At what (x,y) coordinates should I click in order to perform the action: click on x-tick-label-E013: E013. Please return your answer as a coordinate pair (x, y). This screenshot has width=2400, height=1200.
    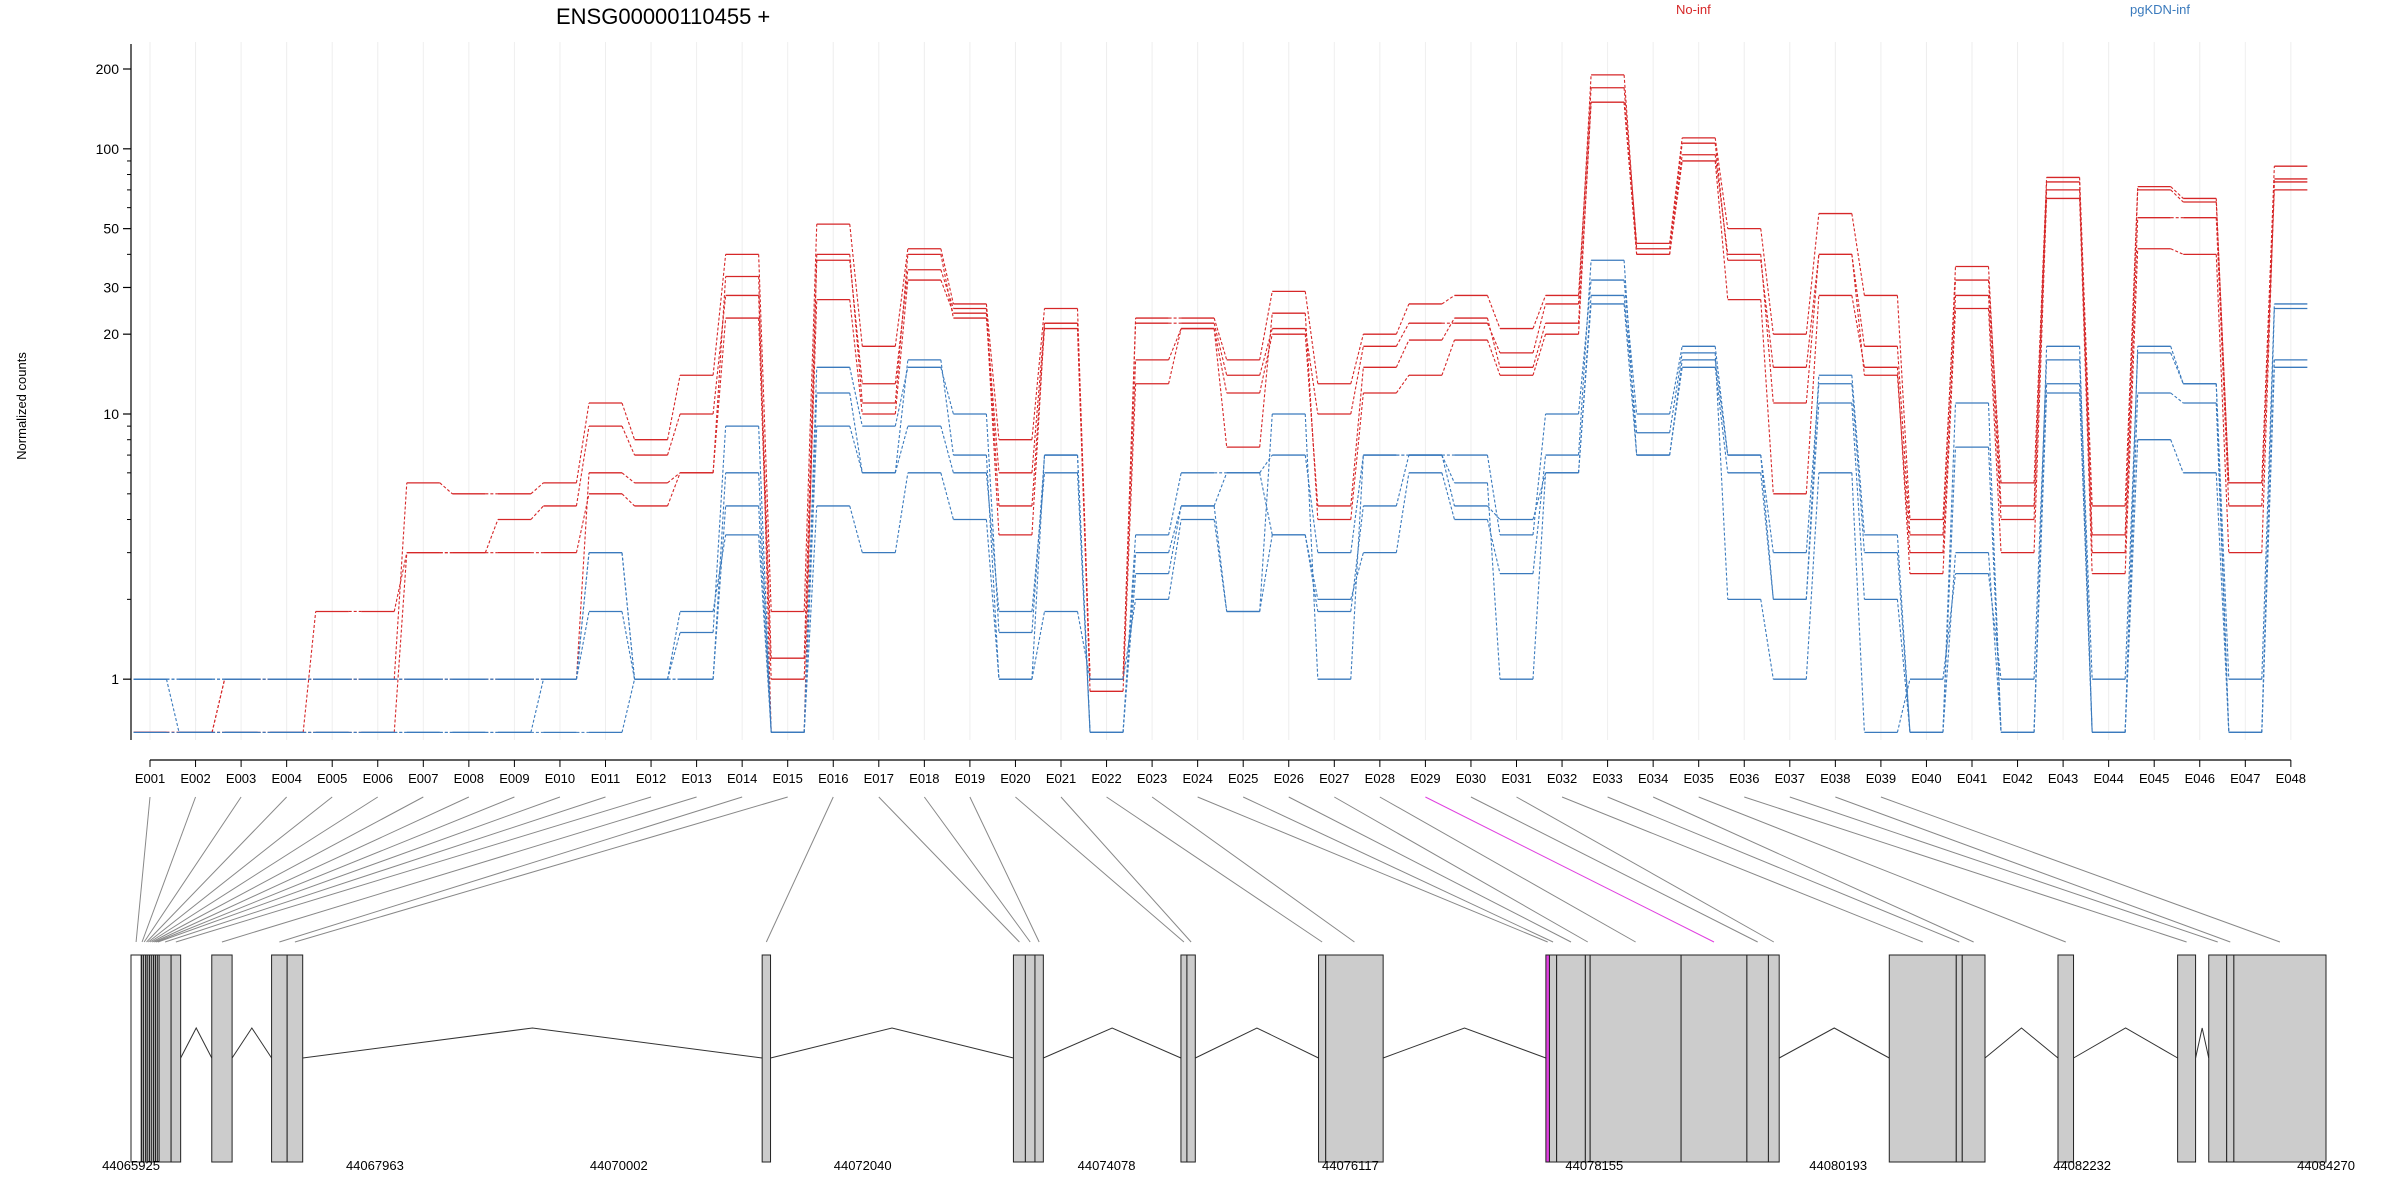
    Looking at the image, I should click on (696, 778).